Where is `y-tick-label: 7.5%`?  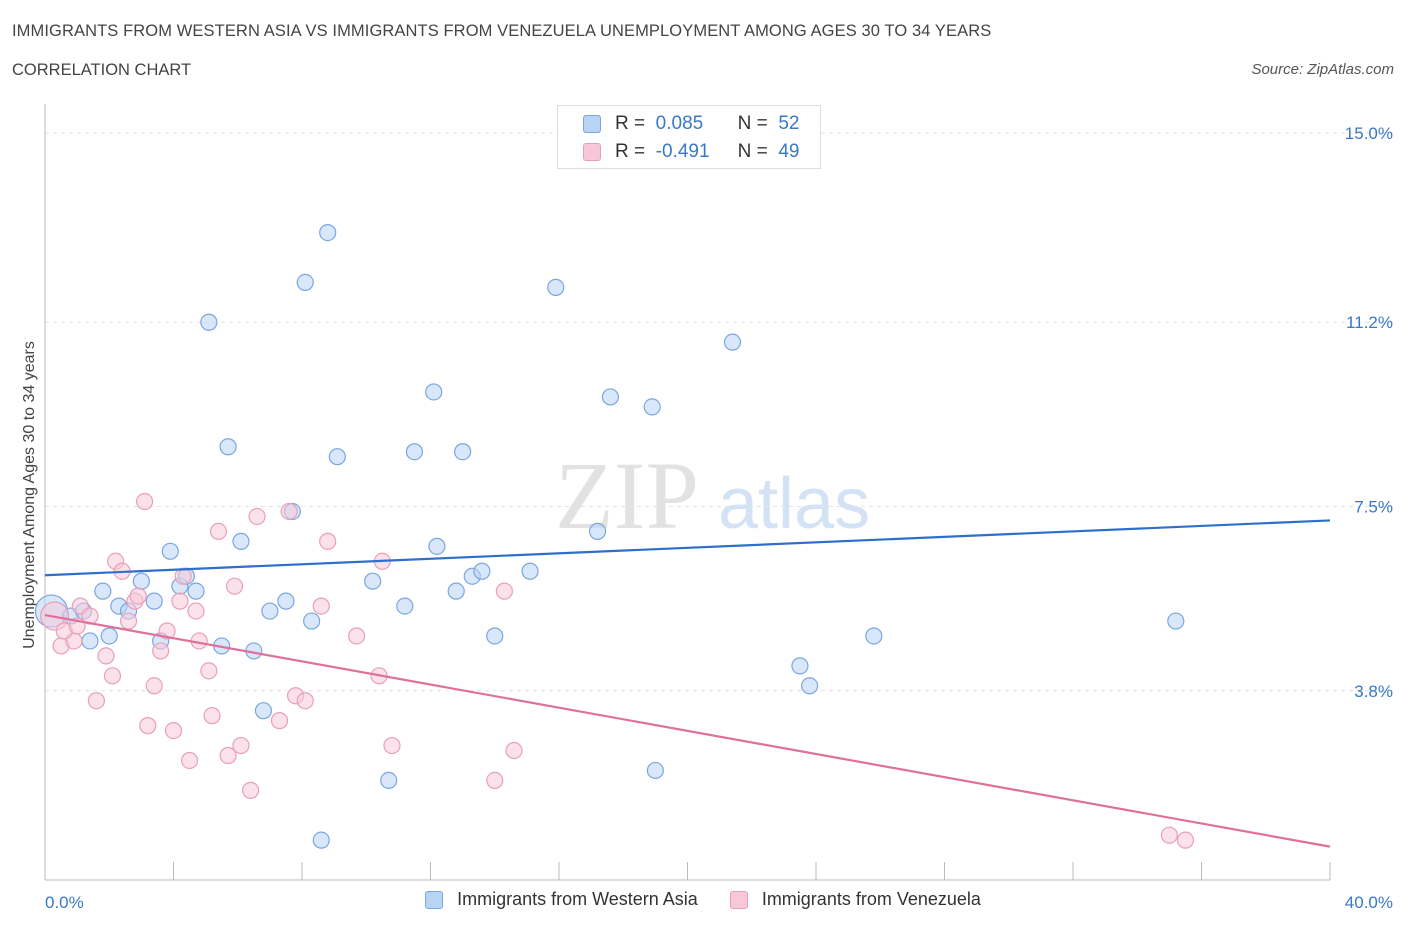 y-tick-label: 7.5% is located at coordinates (1373, 507).